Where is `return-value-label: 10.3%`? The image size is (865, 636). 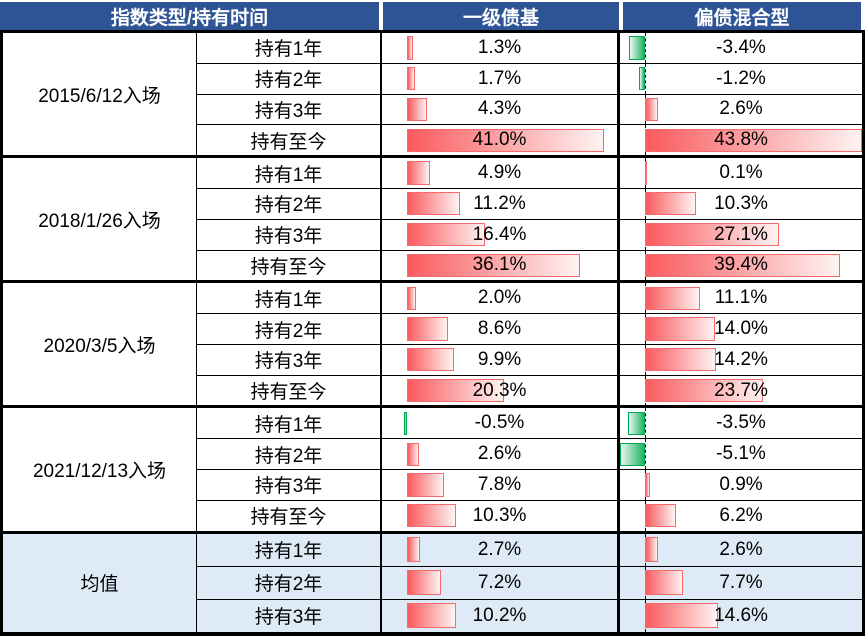 return-value-label: 10.3% is located at coordinates (499, 515).